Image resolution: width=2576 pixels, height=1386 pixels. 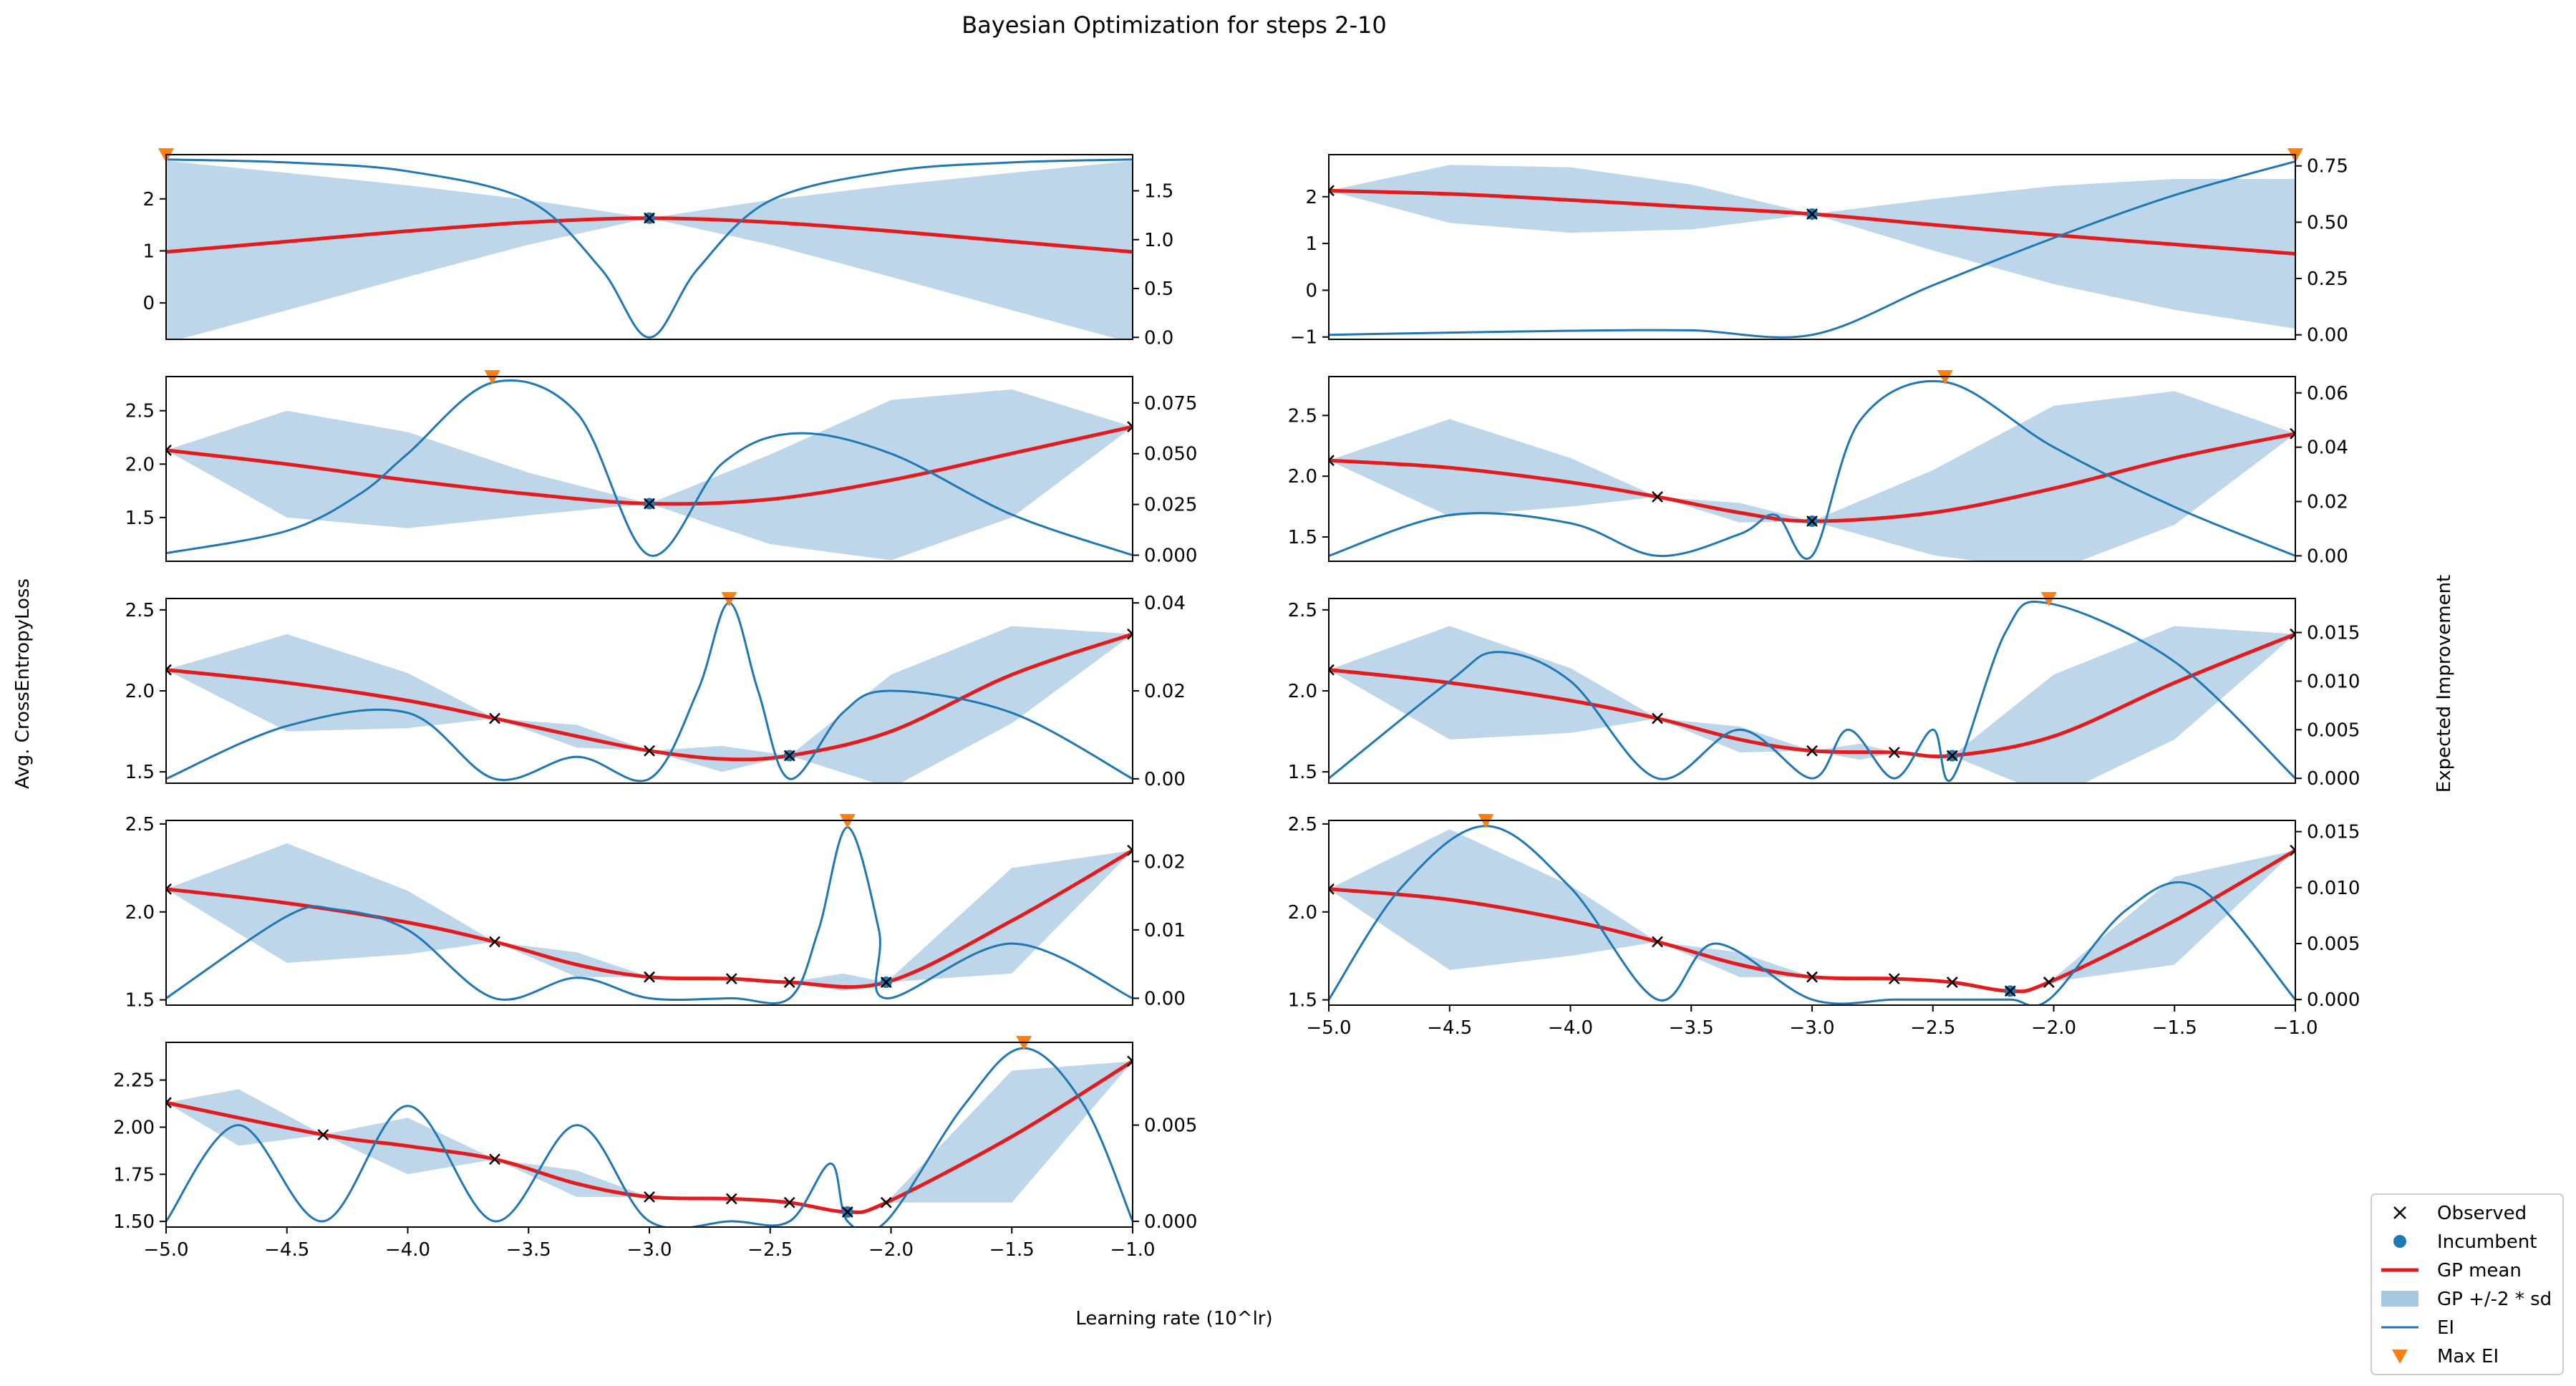 What do you see at coordinates (2468, 1284) in the screenshot?
I see `legend-box` at bounding box center [2468, 1284].